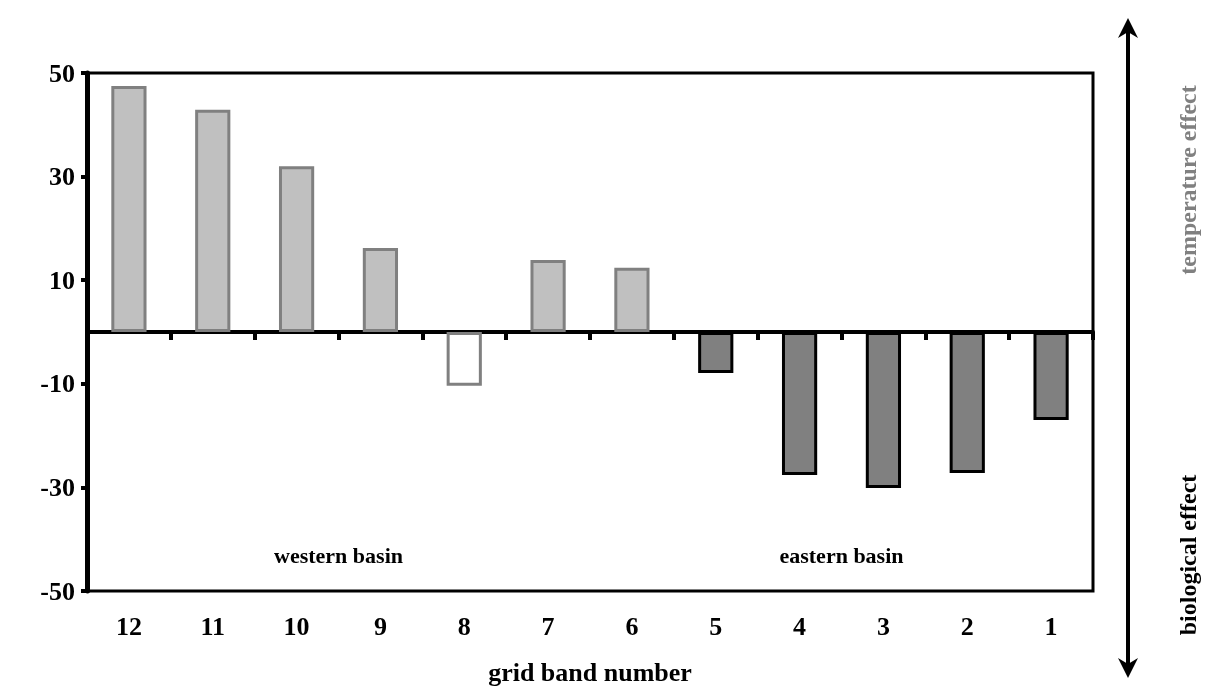 This screenshot has width=1210, height=698. What do you see at coordinates (128, 626) in the screenshot?
I see `x-tick-label: 12` at bounding box center [128, 626].